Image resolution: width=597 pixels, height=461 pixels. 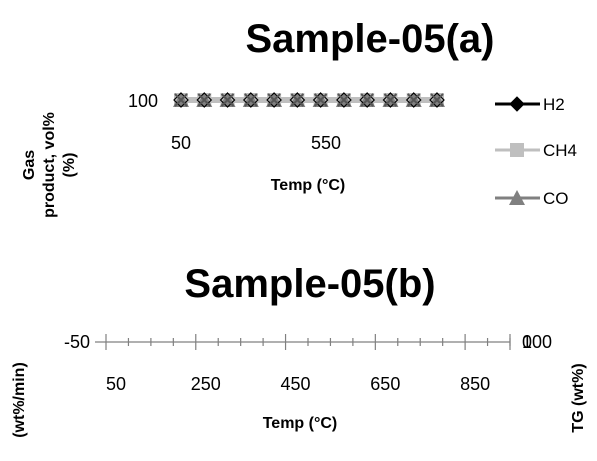 What do you see at coordinates (143, 101) in the screenshot?
I see `chart-a-y-tick-label: 100` at bounding box center [143, 101].